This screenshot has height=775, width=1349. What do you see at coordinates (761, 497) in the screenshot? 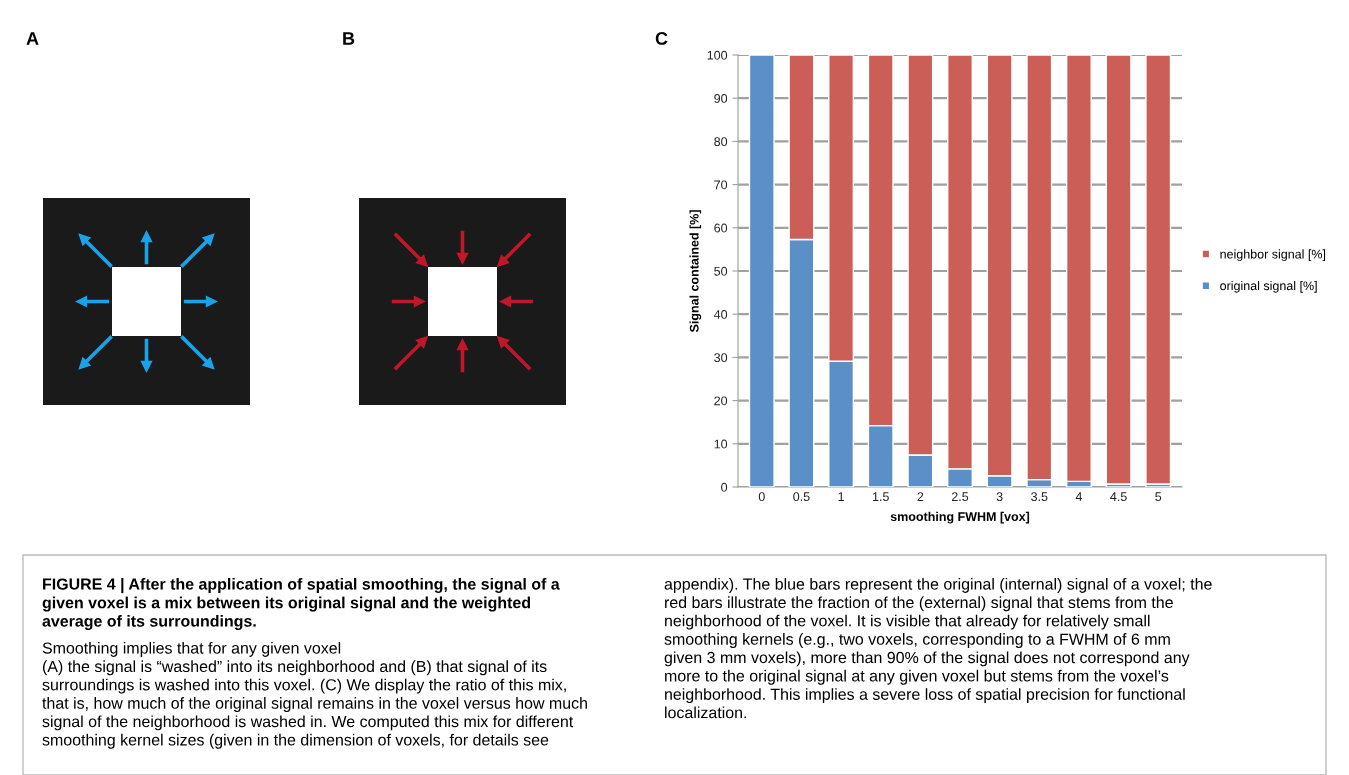
I see `x-tick-label: 0` at bounding box center [761, 497].